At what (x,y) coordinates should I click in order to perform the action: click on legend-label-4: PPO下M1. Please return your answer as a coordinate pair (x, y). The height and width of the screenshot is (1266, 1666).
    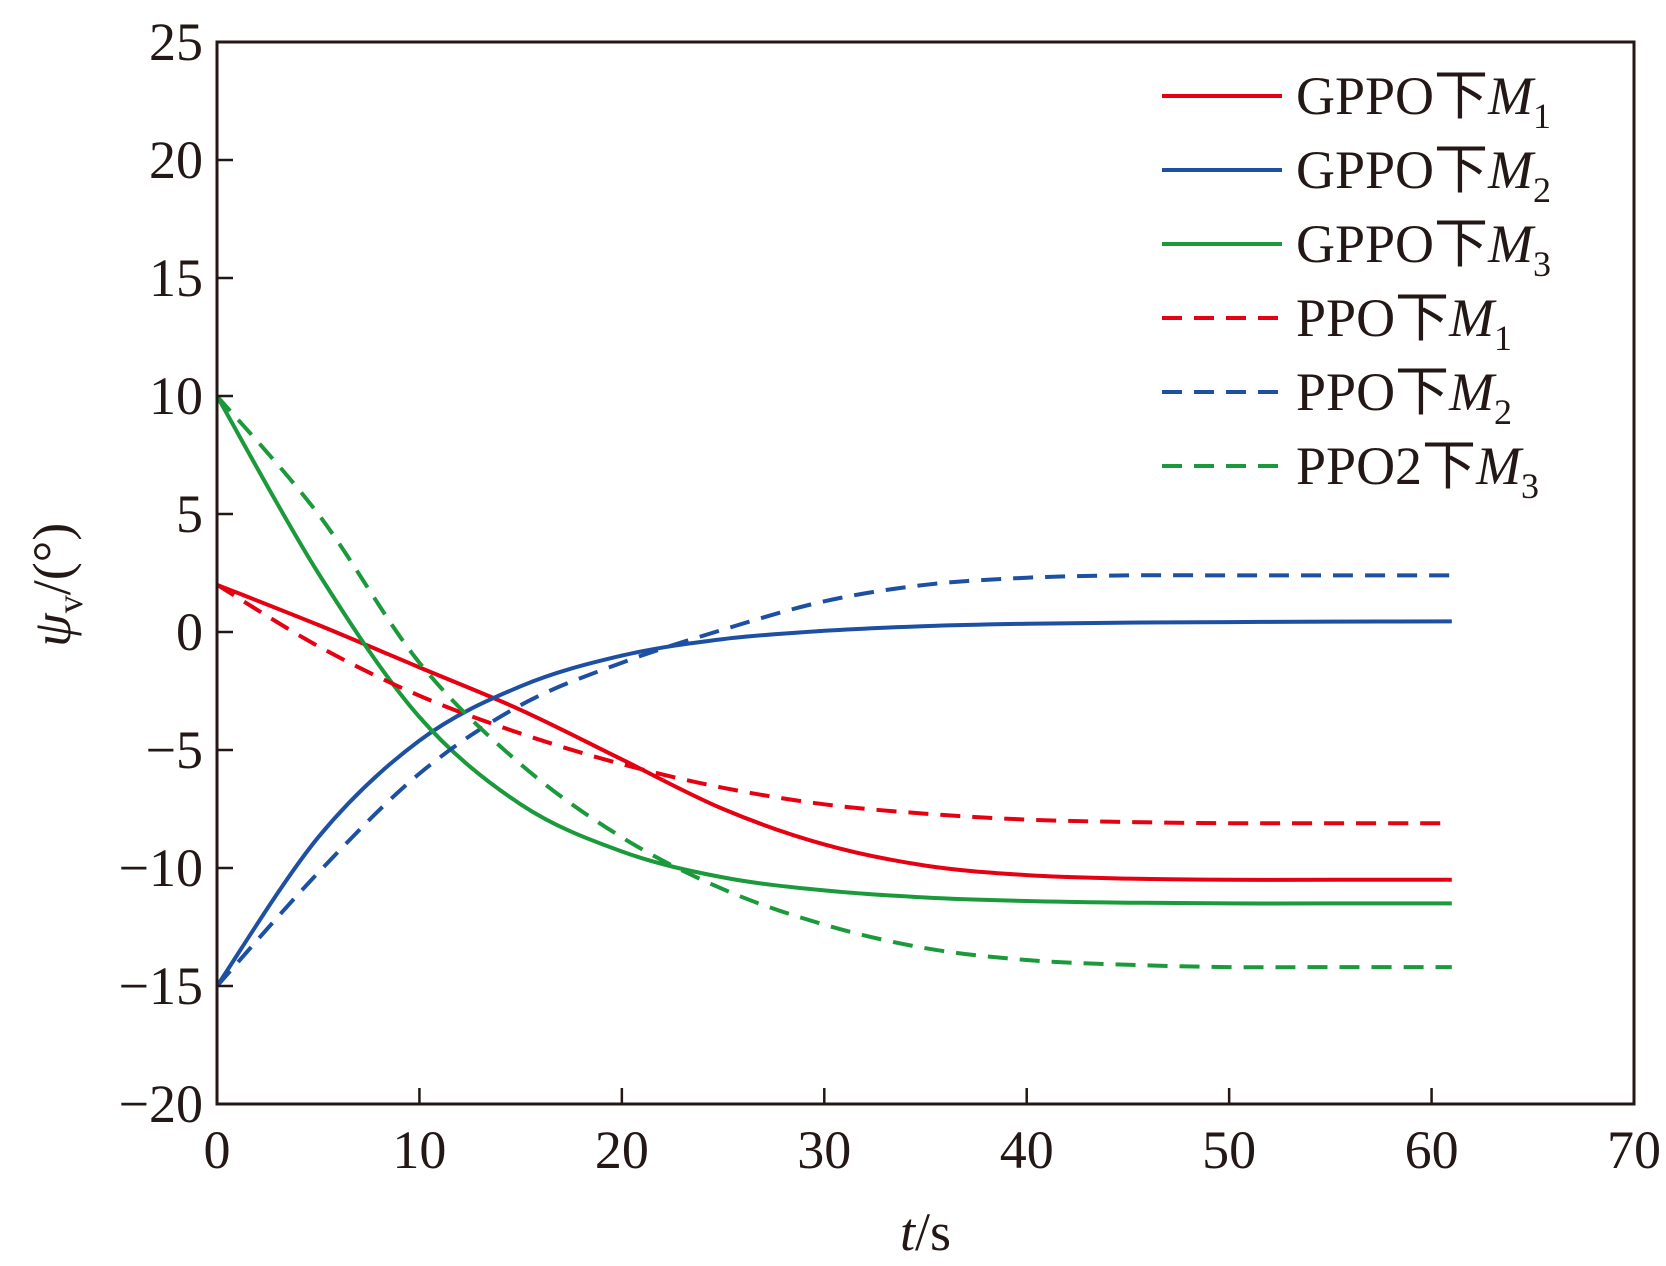
    Looking at the image, I should click on (1404, 323).